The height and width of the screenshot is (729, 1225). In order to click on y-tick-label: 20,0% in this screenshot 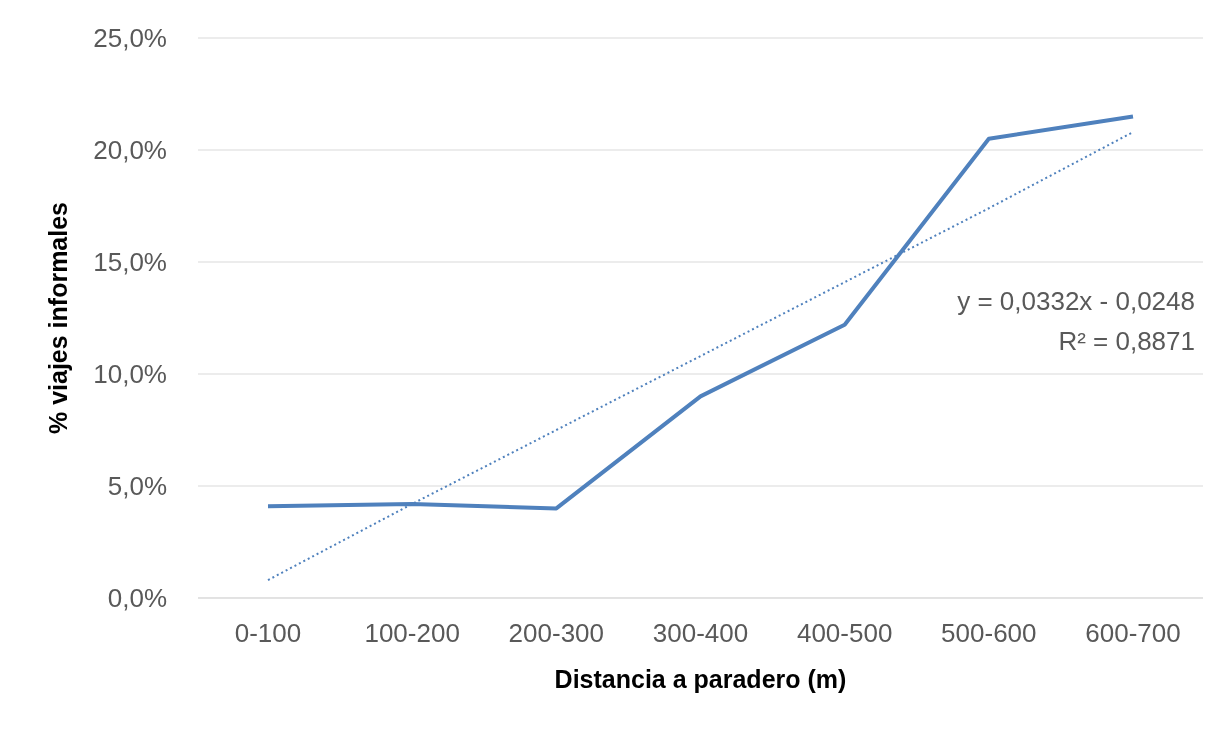, I will do `click(130, 150)`.